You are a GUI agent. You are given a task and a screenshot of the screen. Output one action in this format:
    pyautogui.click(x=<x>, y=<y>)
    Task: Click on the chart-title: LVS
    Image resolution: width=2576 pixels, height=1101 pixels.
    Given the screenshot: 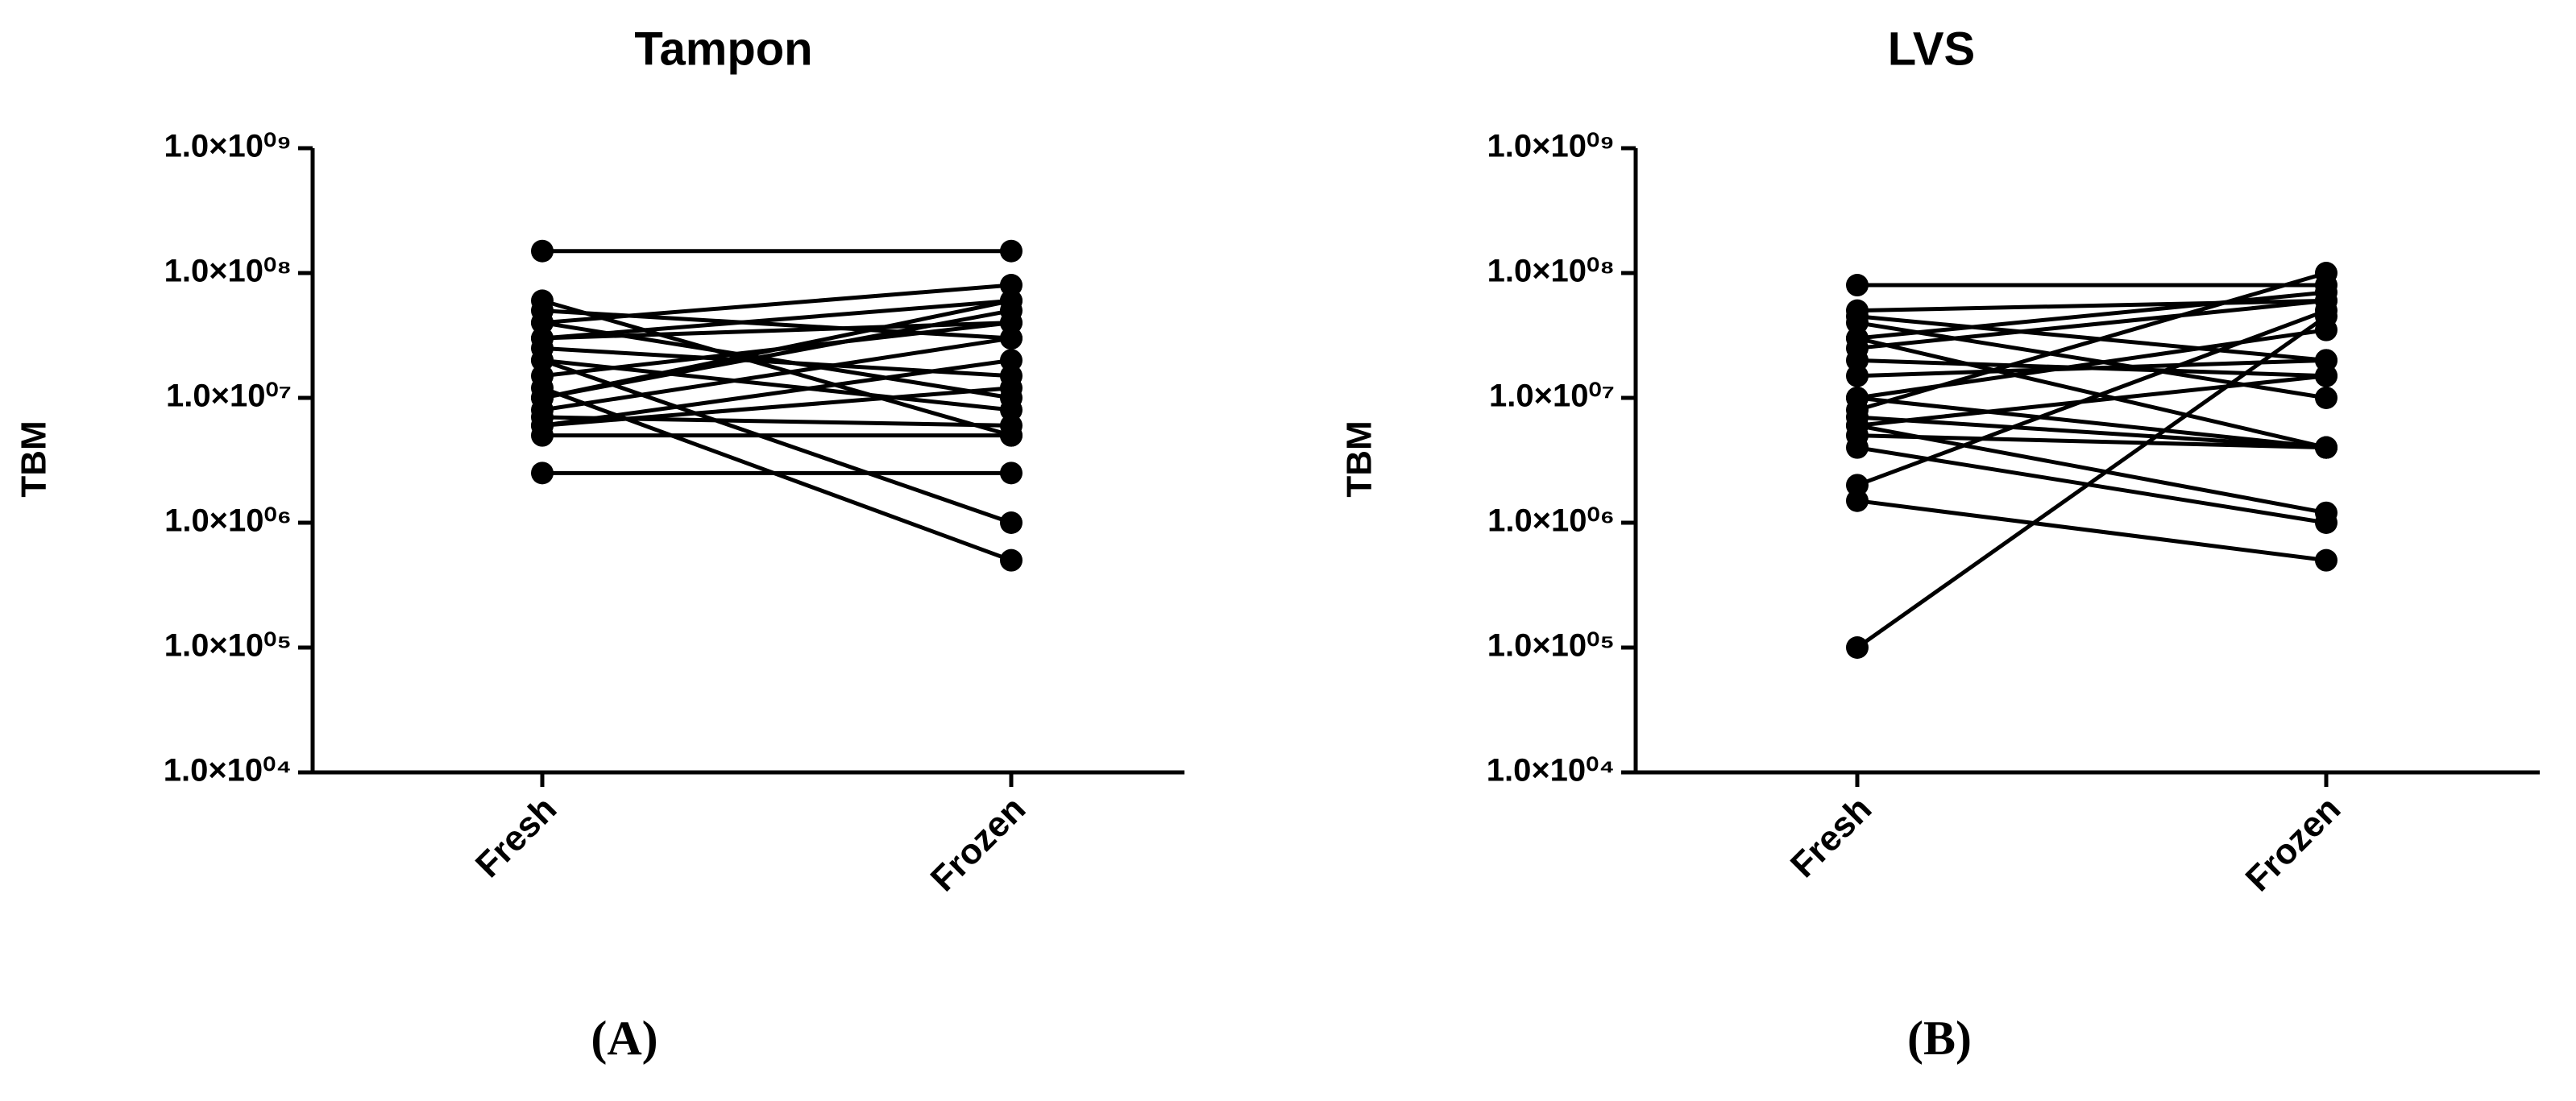 What is the action you would take?
    pyautogui.click(x=1932, y=49)
    